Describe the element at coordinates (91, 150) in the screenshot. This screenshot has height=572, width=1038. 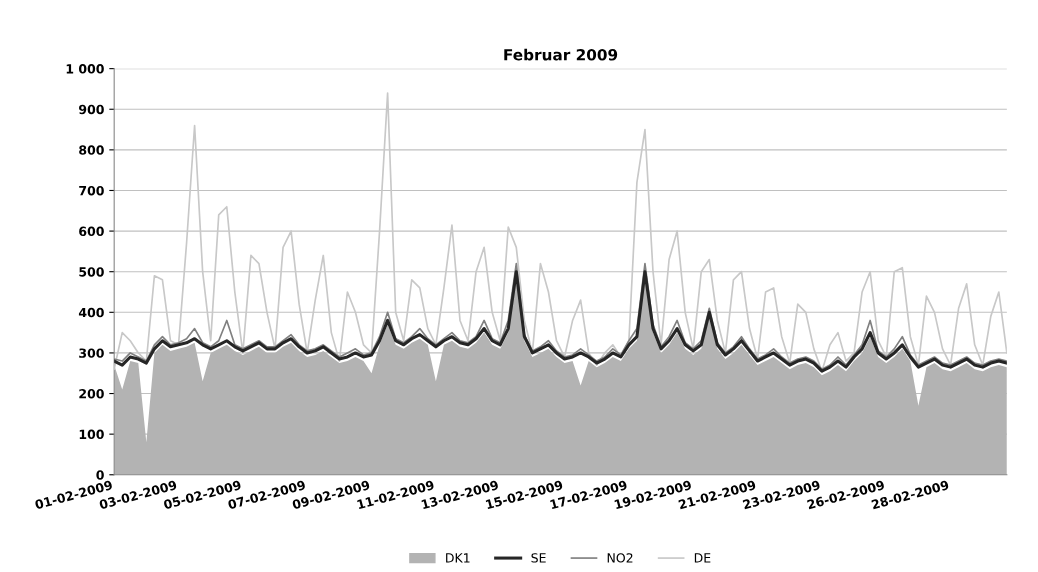
I see `y-tick-label: 800` at that location.